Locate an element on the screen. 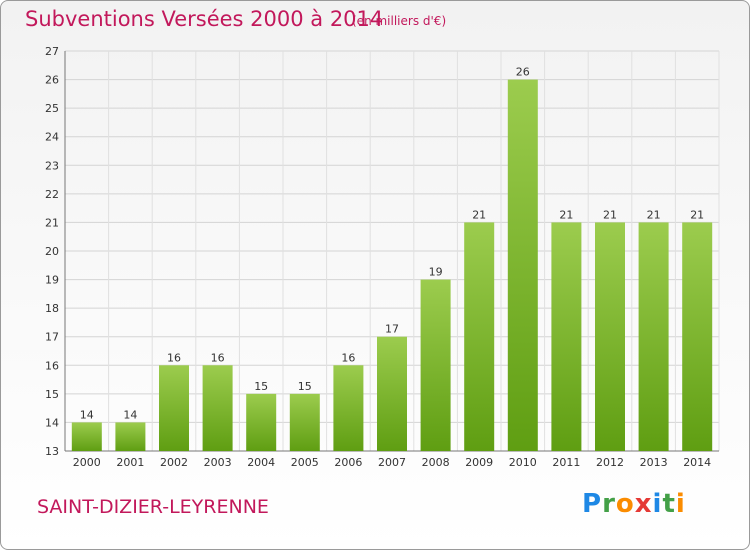 Image resolution: width=750 pixels, height=550 pixels. y-tick-label: 18 is located at coordinates (52, 308).